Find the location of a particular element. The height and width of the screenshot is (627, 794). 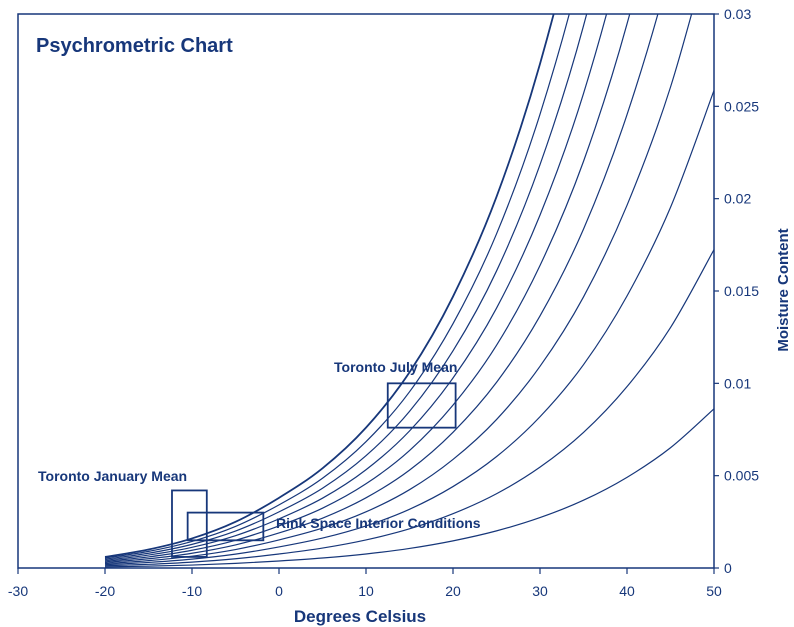

x-tick-label: 50 is located at coordinates (714, 591).